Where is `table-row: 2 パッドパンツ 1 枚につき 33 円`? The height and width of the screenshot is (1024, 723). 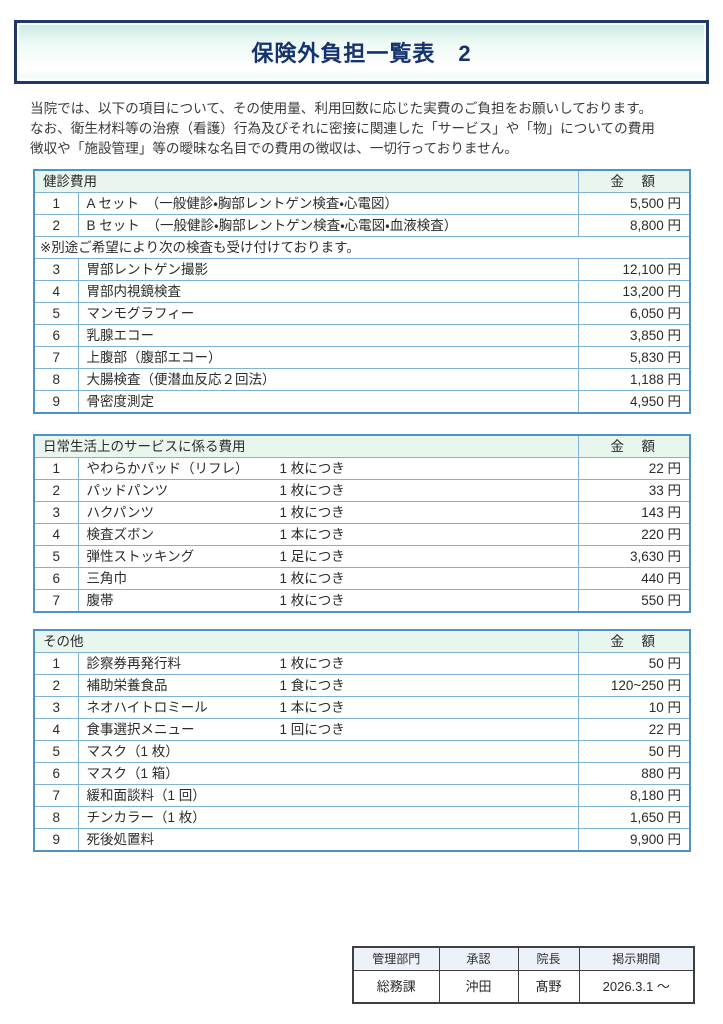
table-row: 2 パッドパンツ 1 枚につき 33 円 is located at coordinates (362, 490).